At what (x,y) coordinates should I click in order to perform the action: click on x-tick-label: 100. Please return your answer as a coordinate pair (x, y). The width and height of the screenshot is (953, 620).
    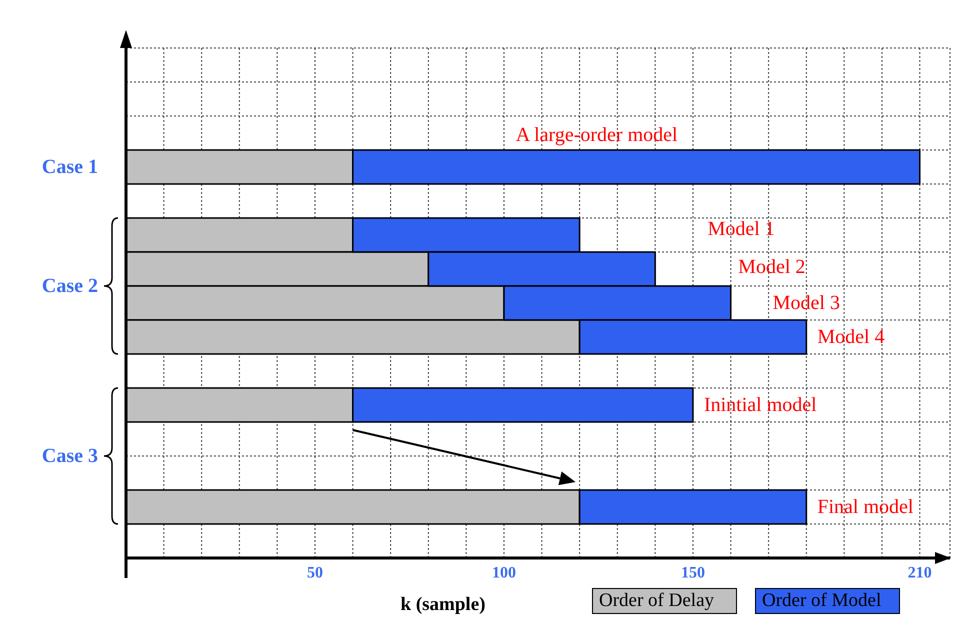
    Looking at the image, I should click on (504, 573).